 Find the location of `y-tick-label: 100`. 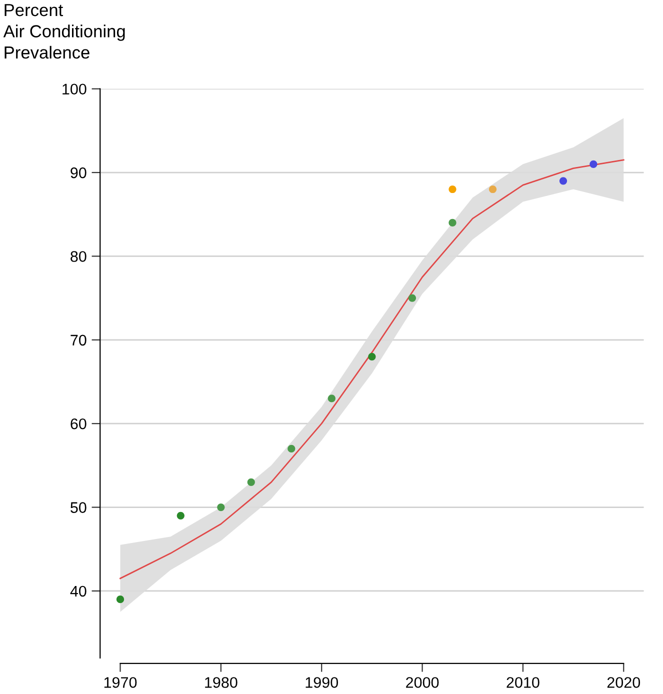

y-tick-label: 100 is located at coordinates (74, 89).